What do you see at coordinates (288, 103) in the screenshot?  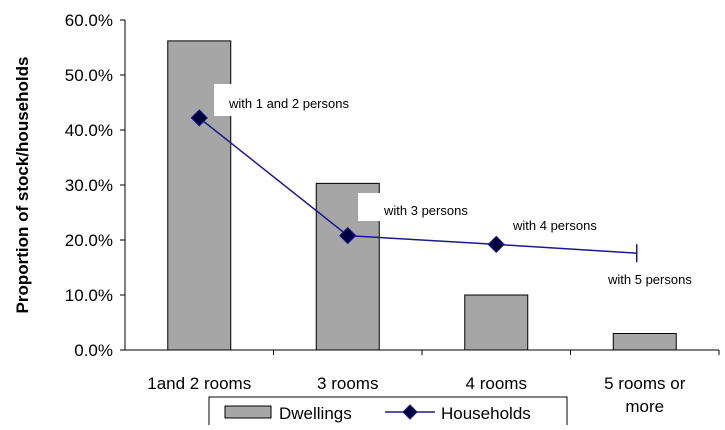 I see `annotation-label-0: with 1 and 2 persons` at bounding box center [288, 103].